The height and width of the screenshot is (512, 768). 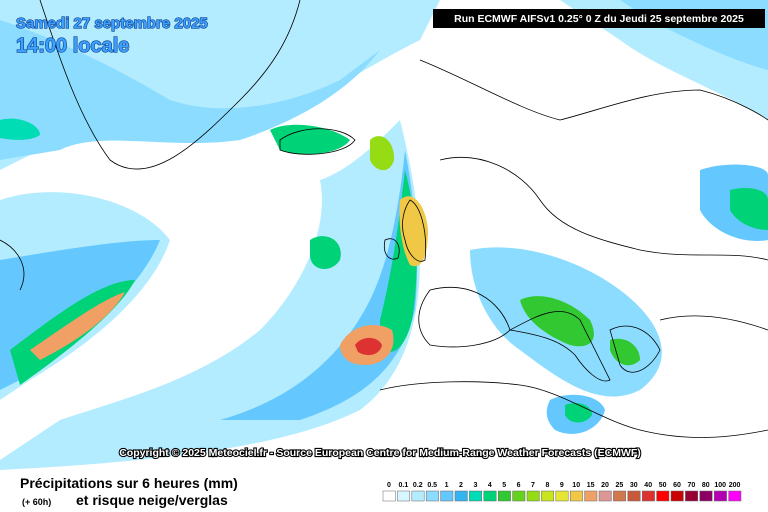 I want to click on run-box, so click(x=599, y=18).